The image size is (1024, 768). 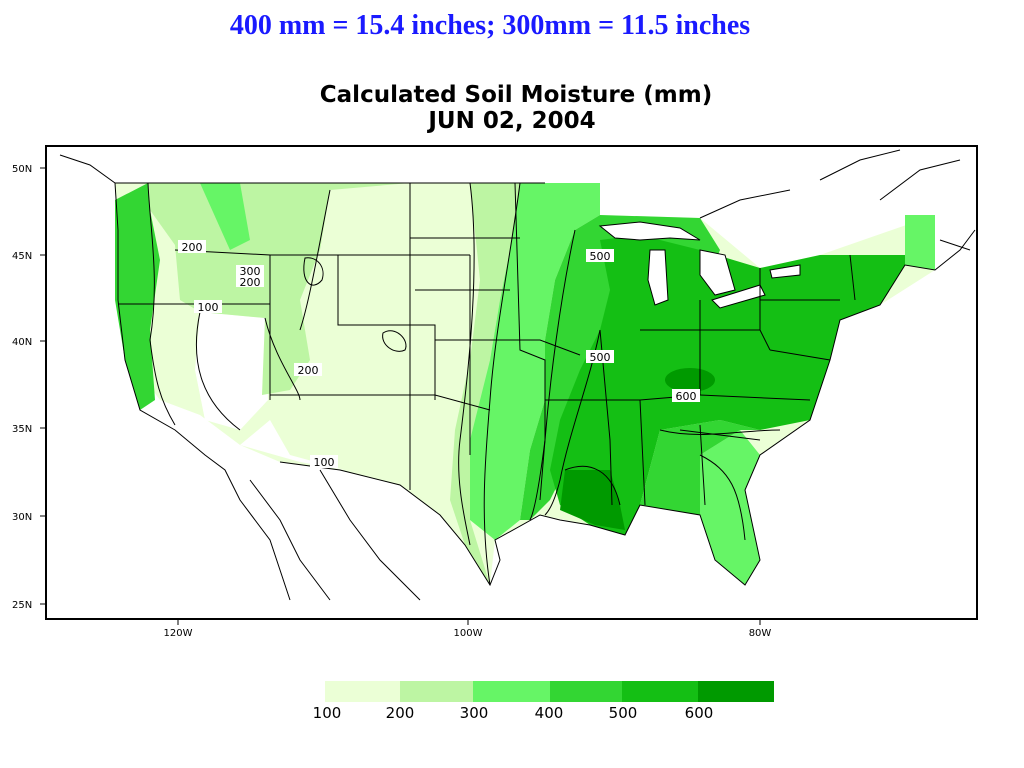 I want to click on contour-label: 300, so click(x=250, y=271).